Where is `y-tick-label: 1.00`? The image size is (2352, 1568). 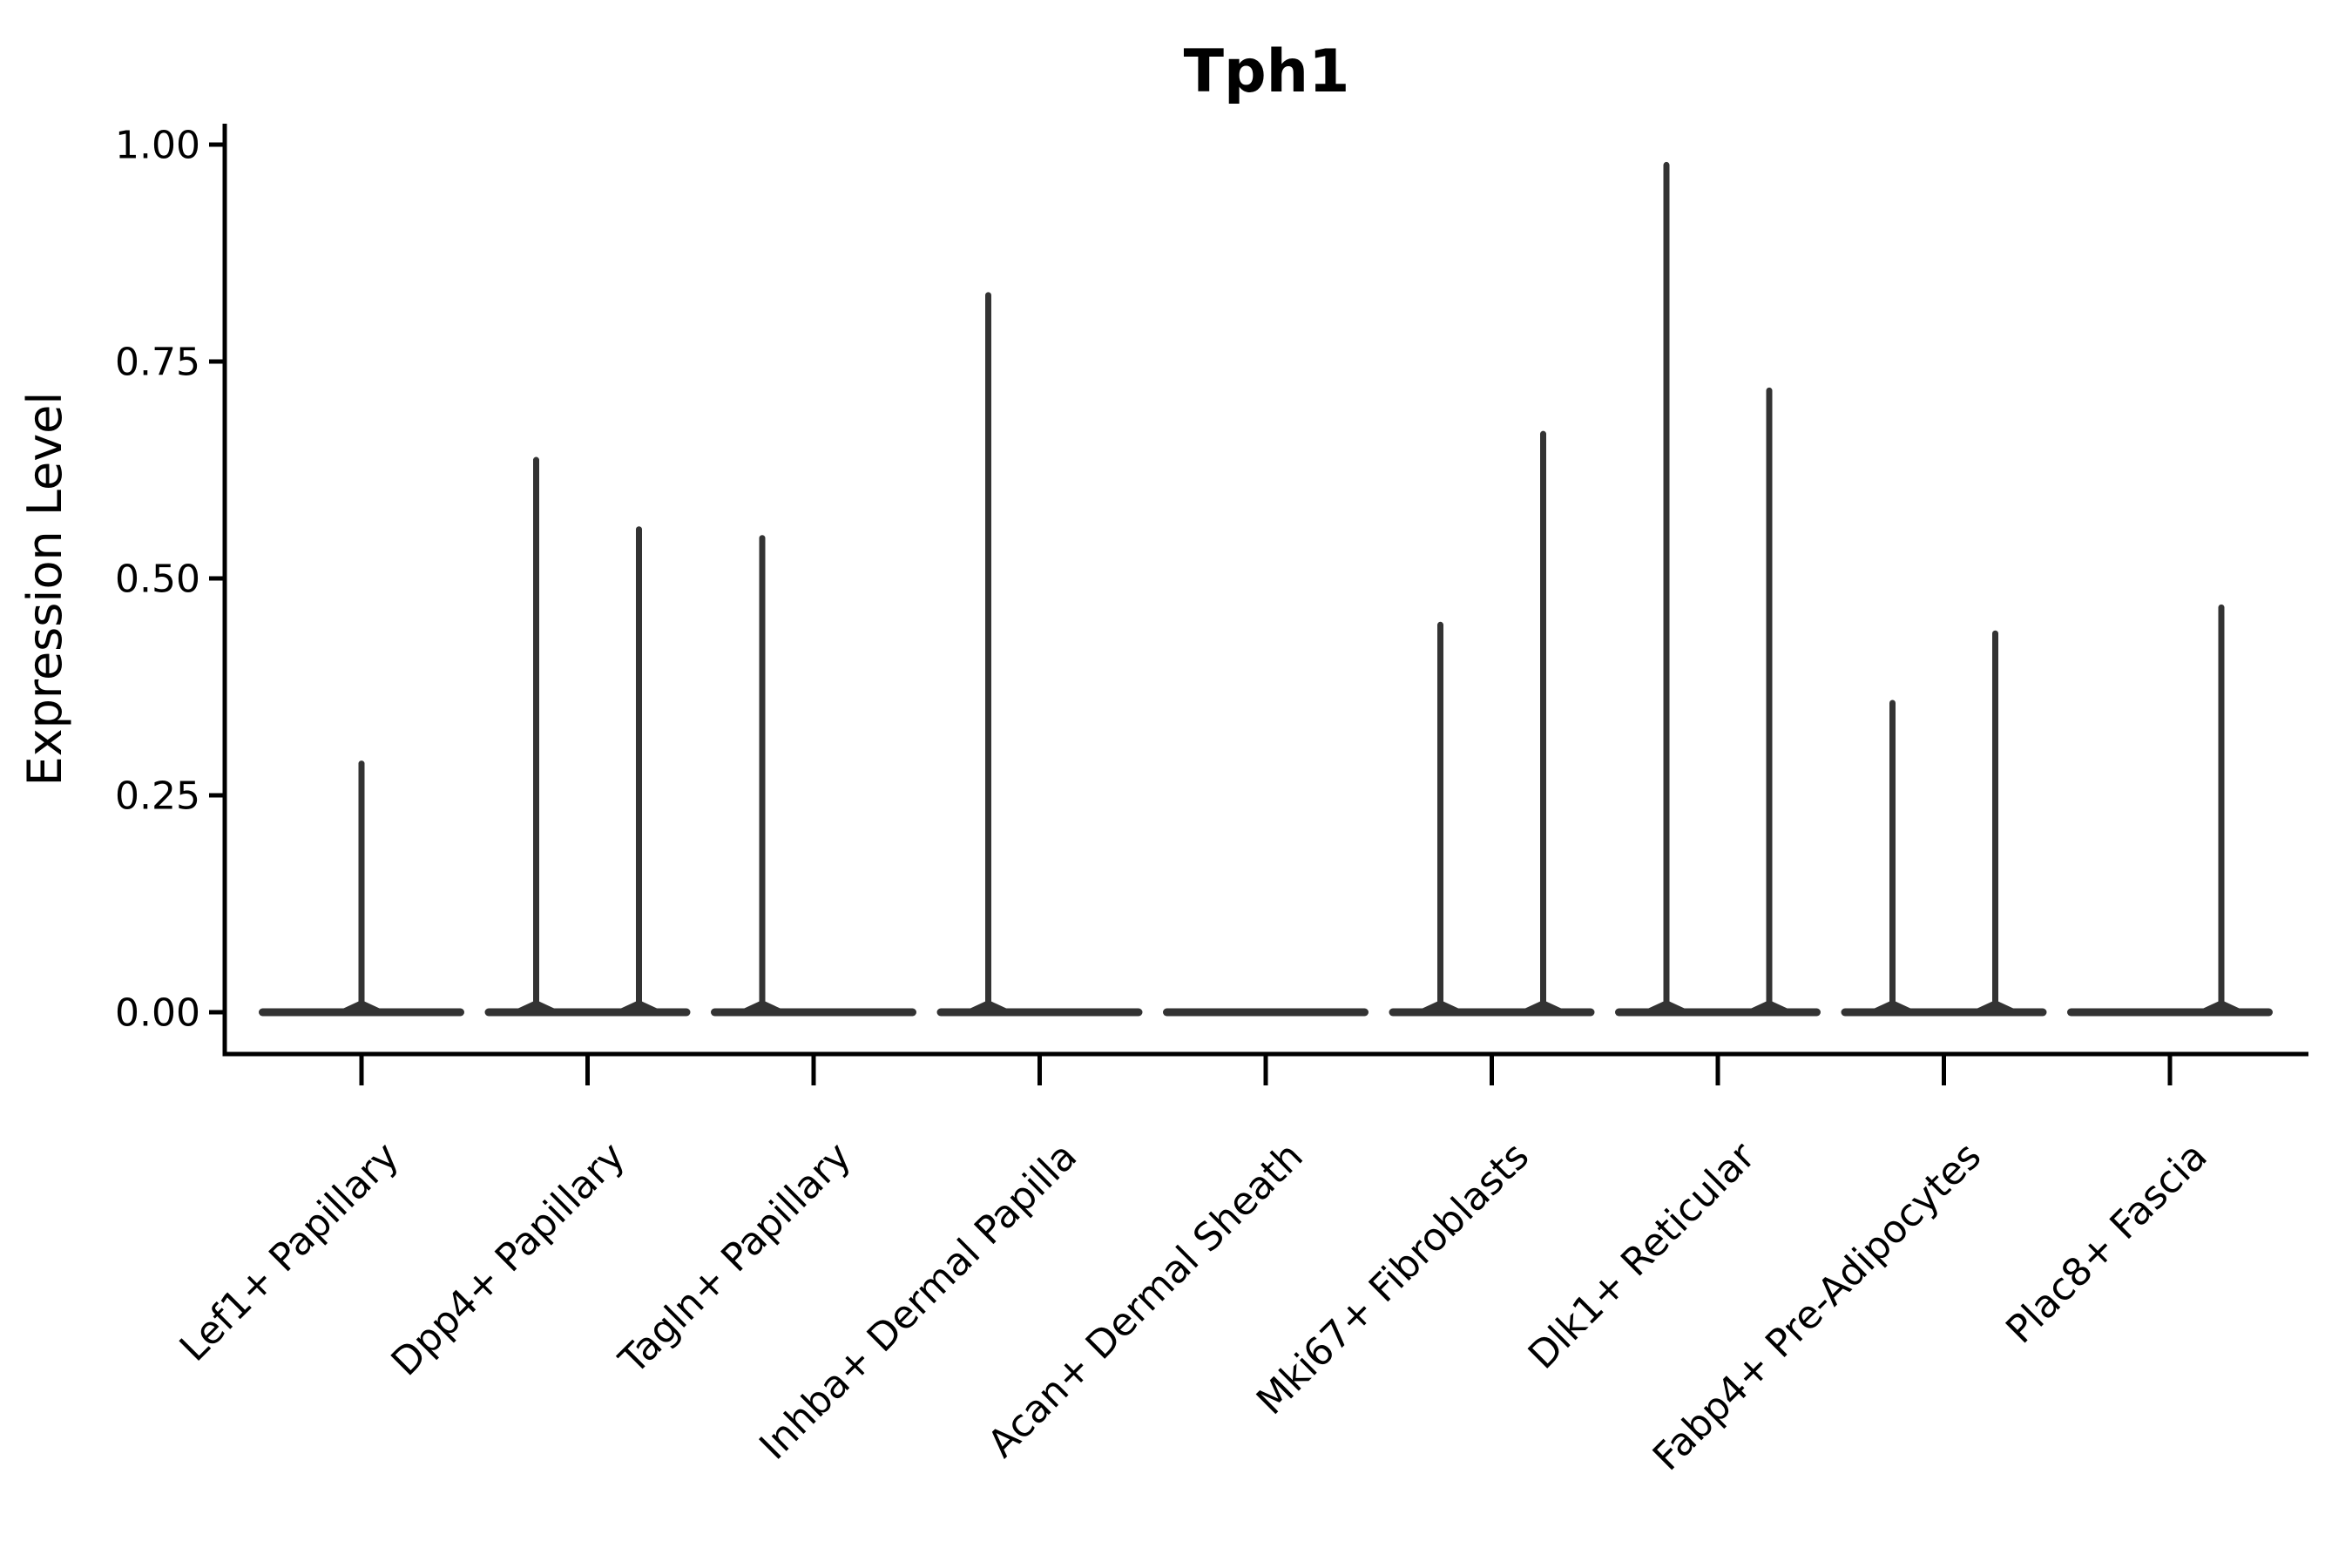 y-tick-label: 1.00 is located at coordinates (157, 145).